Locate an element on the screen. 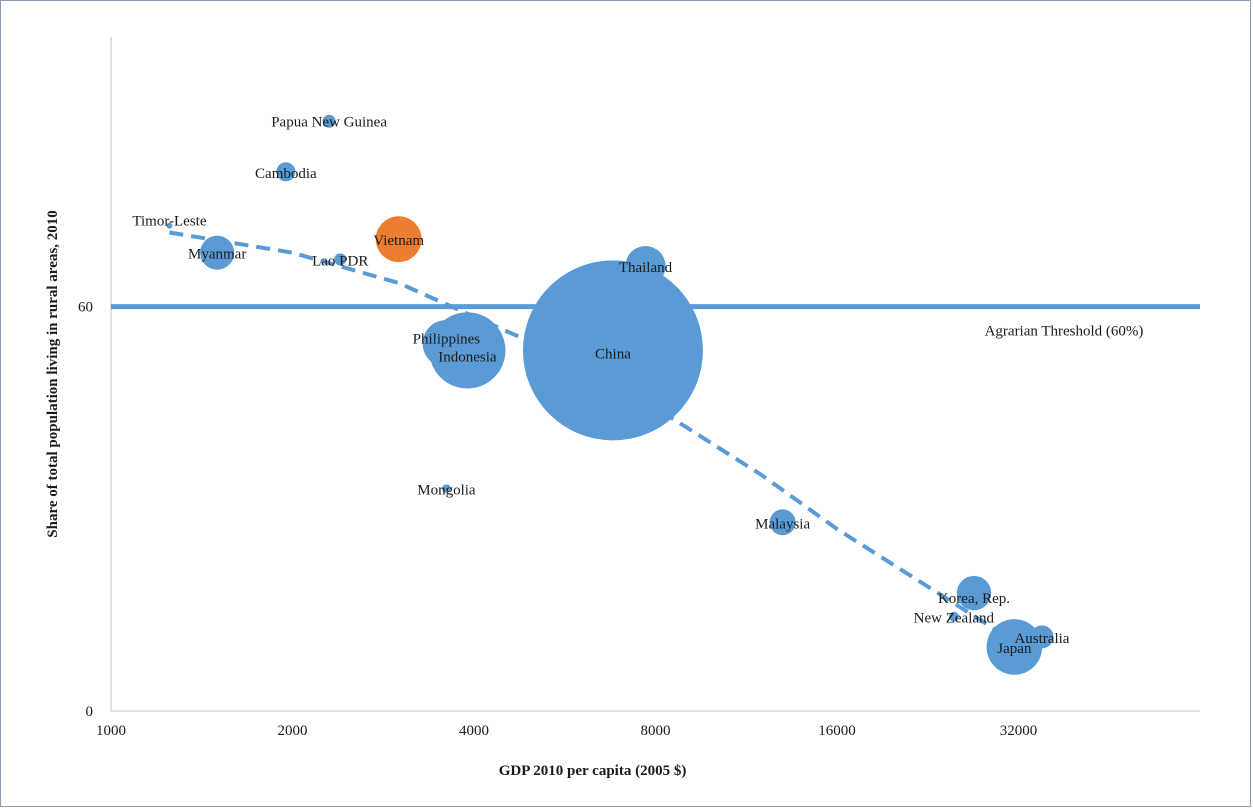 The width and height of the screenshot is (1253, 809). x-tick-label: 8000 is located at coordinates (656, 731).